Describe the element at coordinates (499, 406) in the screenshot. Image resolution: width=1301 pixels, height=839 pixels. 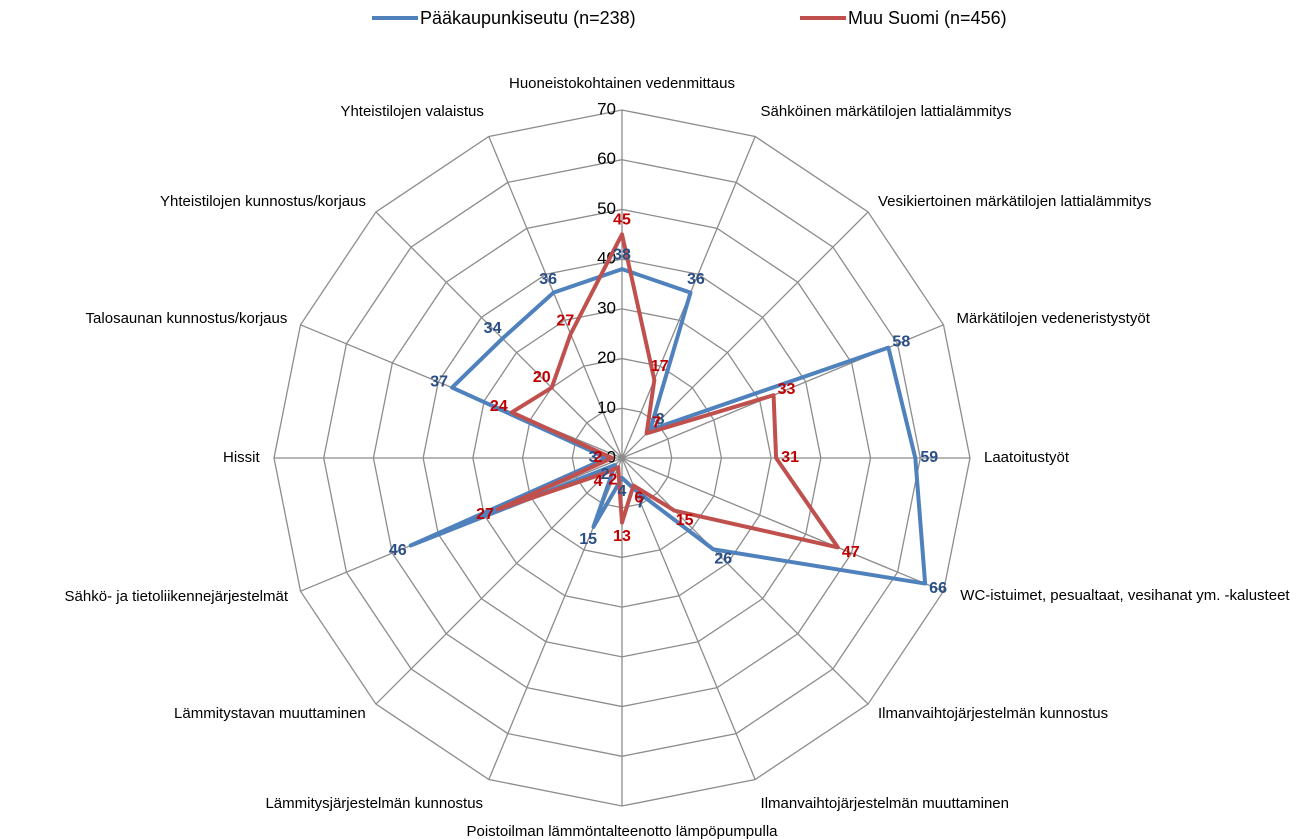
I see `data-label: 24` at that location.